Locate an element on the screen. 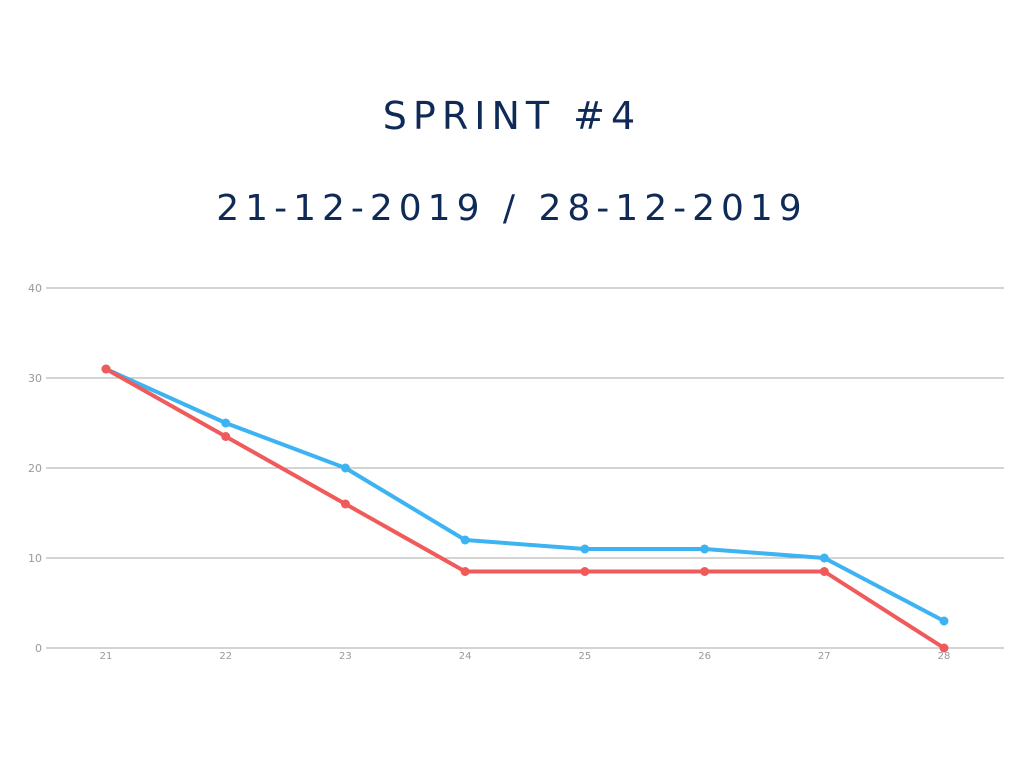  y-tick-label: 40 is located at coordinates (35, 288).